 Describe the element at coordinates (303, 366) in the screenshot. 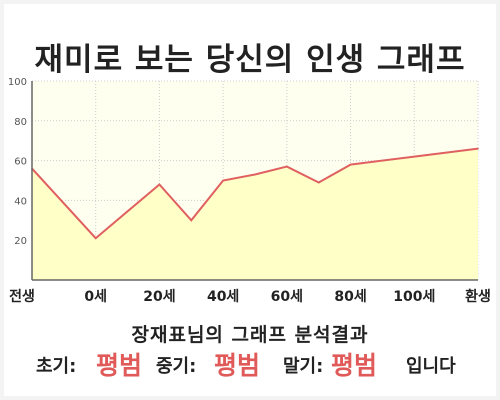

I see `late-label: 말기:` at that location.